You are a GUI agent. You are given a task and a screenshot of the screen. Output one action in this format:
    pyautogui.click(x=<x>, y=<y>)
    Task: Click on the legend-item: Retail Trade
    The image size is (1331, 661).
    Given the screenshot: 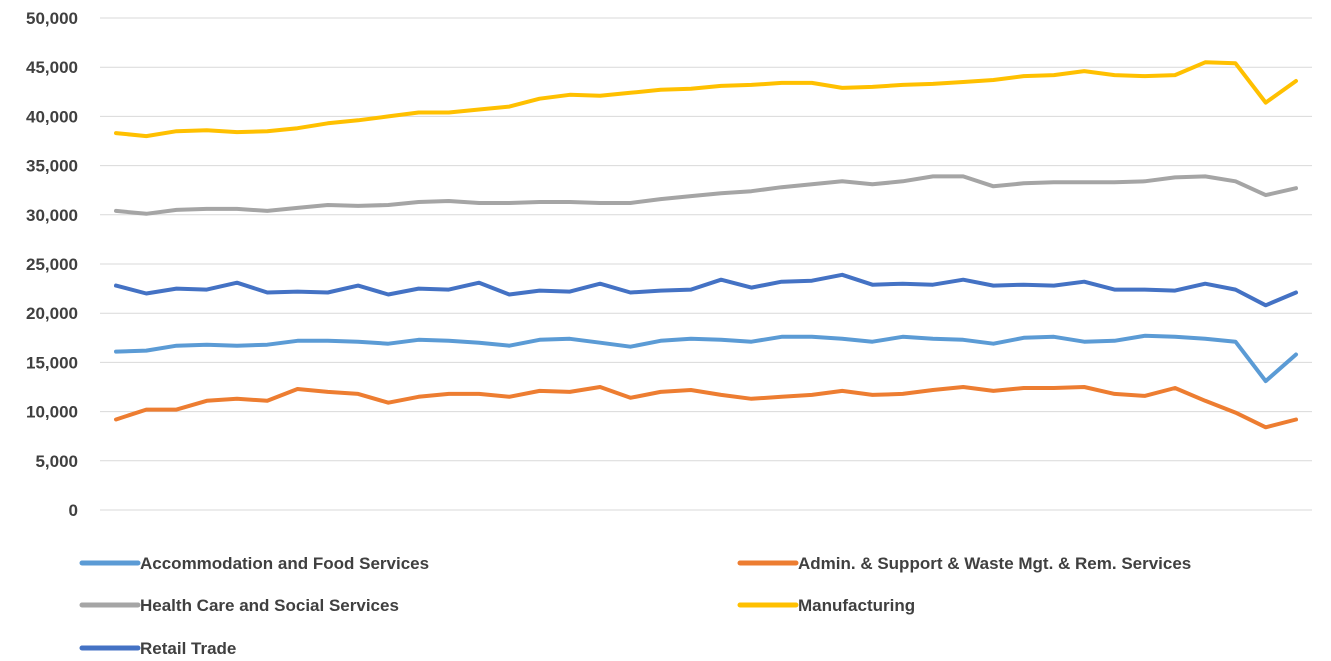 What is the action you would take?
    pyautogui.click(x=157, y=648)
    